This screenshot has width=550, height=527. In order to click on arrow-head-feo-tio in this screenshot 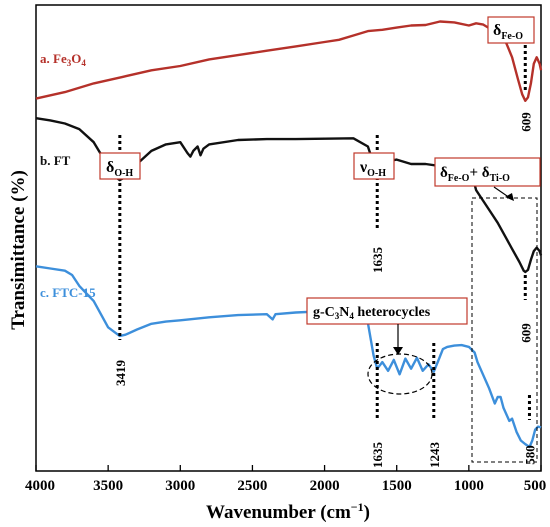, I will do `click(509, 197)`.